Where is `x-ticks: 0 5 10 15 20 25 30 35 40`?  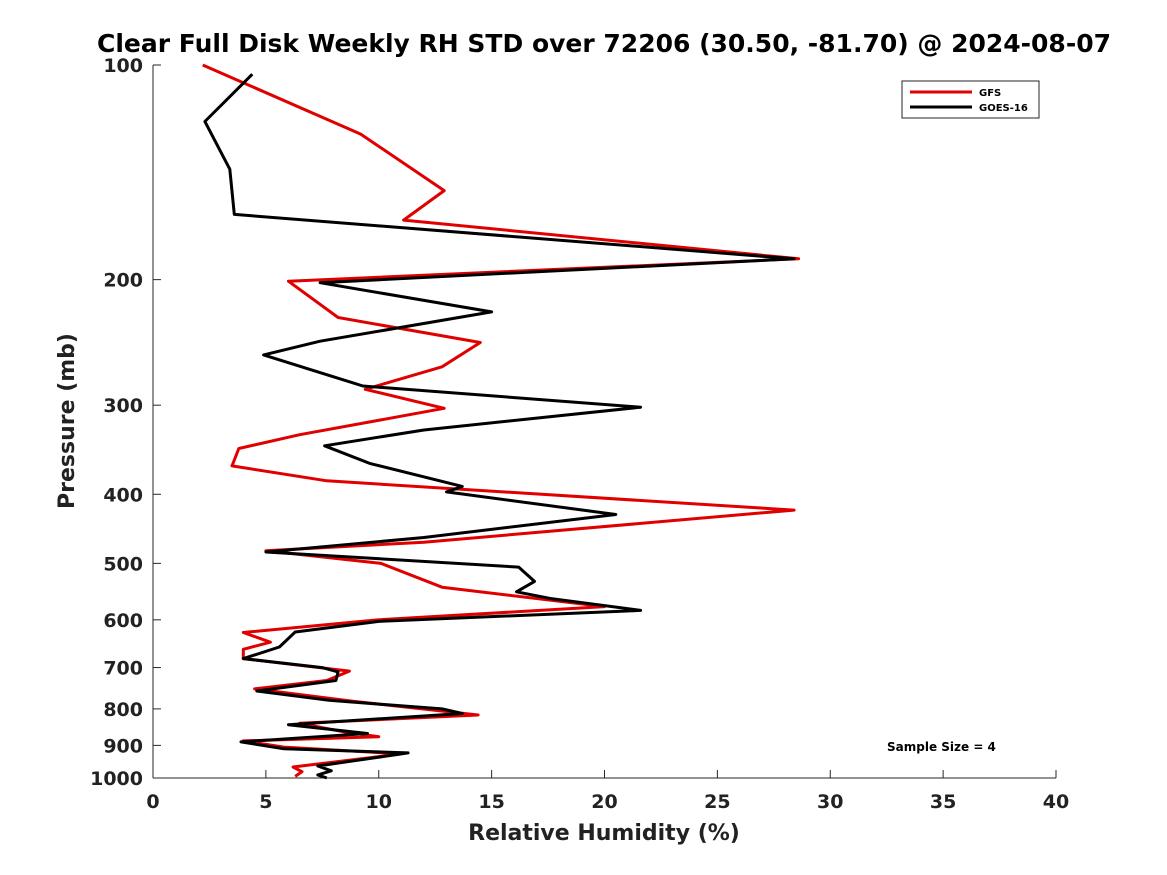 x-ticks: 0 5 10 15 20 25 30 35 40 is located at coordinates (607, 791).